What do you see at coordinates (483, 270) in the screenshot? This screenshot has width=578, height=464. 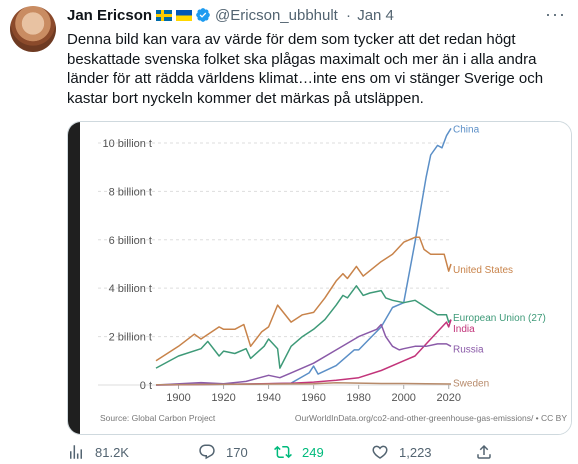 I see `series-label-united-states: United States` at bounding box center [483, 270].